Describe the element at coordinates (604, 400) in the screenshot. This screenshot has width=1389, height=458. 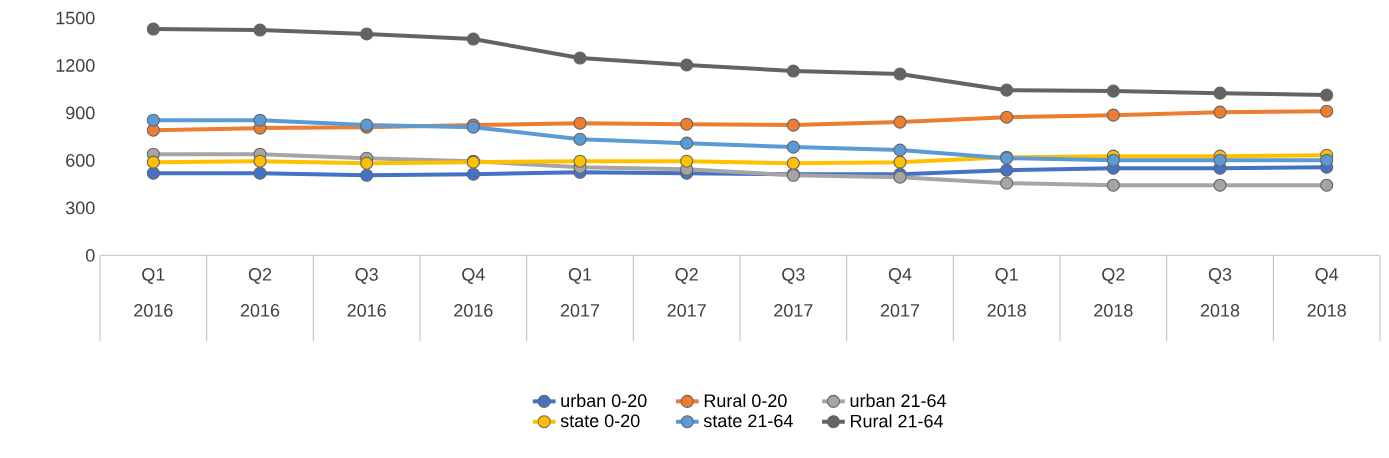
I see `legend-label: urban 0-20` at that location.